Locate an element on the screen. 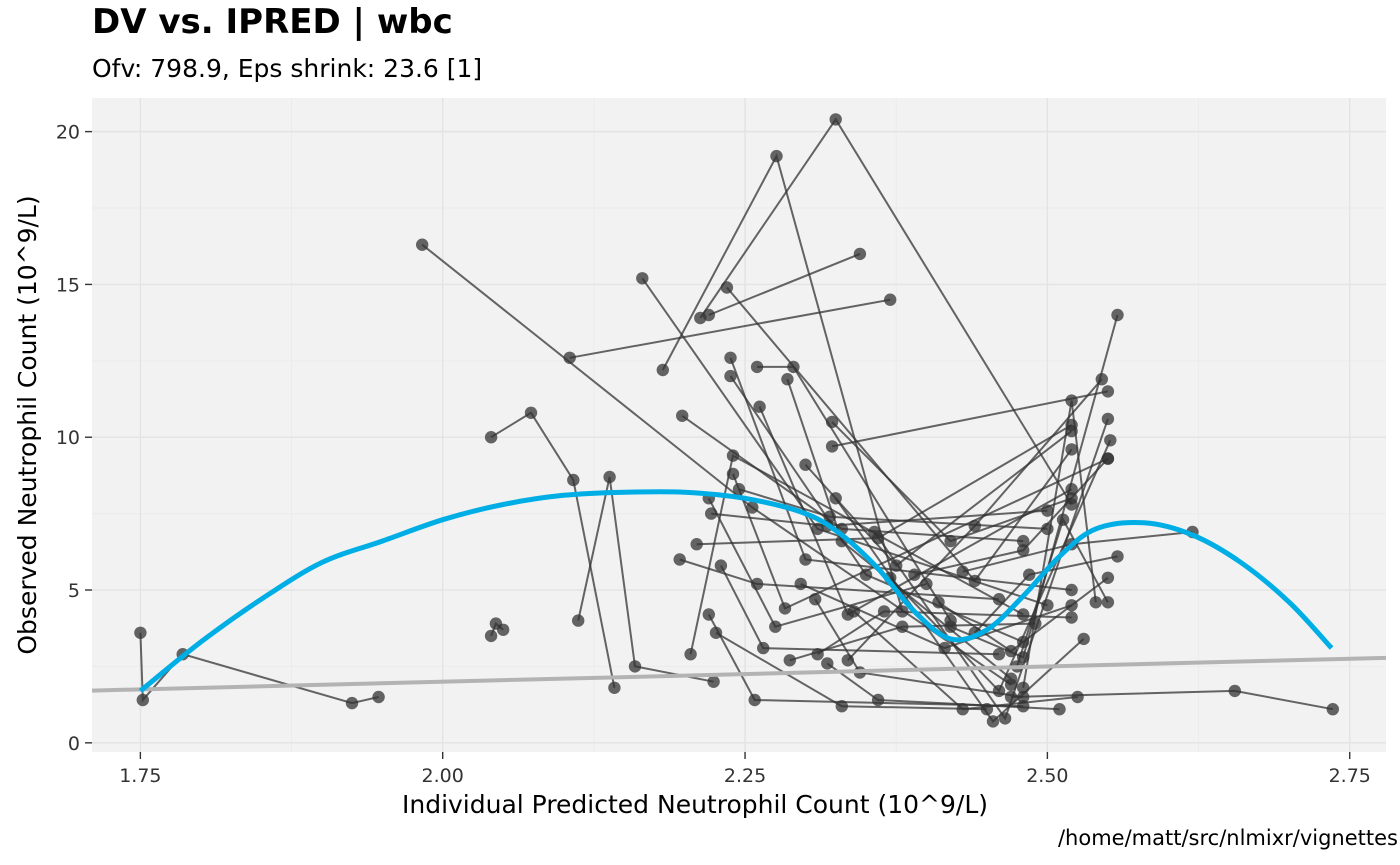  x-tick-label: 2.50 is located at coordinates (1047, 776).